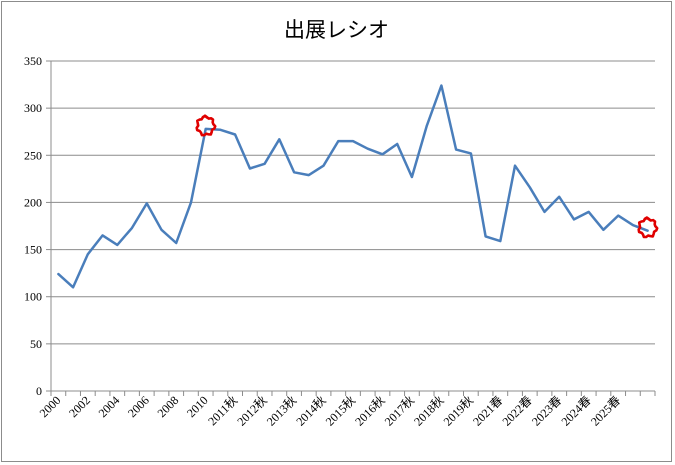 The height and width of the screenshot is (465, 675). What do you see at coordinates (33, 250) in the screenshot?
I see `y-tick-label: 150` at bounding box center [33, 250].